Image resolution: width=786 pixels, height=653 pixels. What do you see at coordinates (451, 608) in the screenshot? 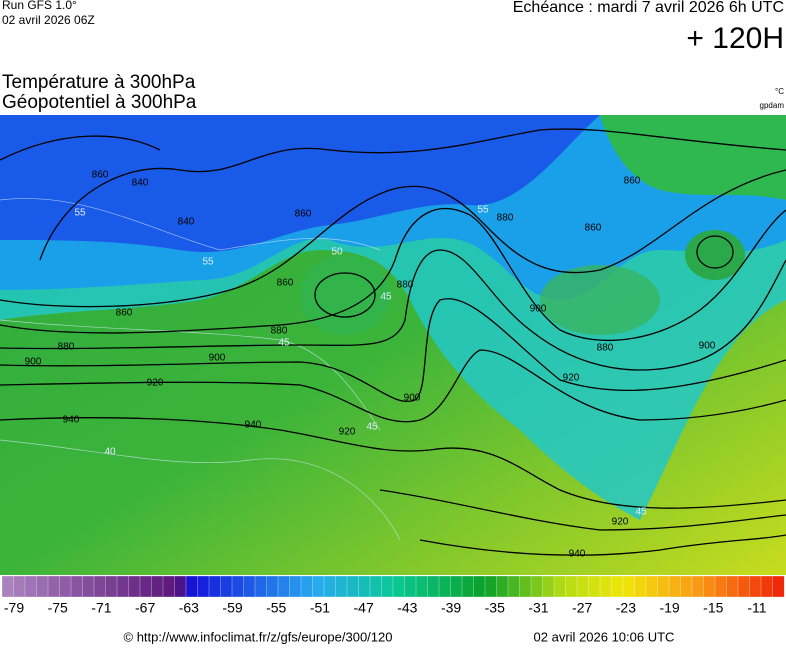
I see `colorbar-label: -39` at bounding box center [451, 608].